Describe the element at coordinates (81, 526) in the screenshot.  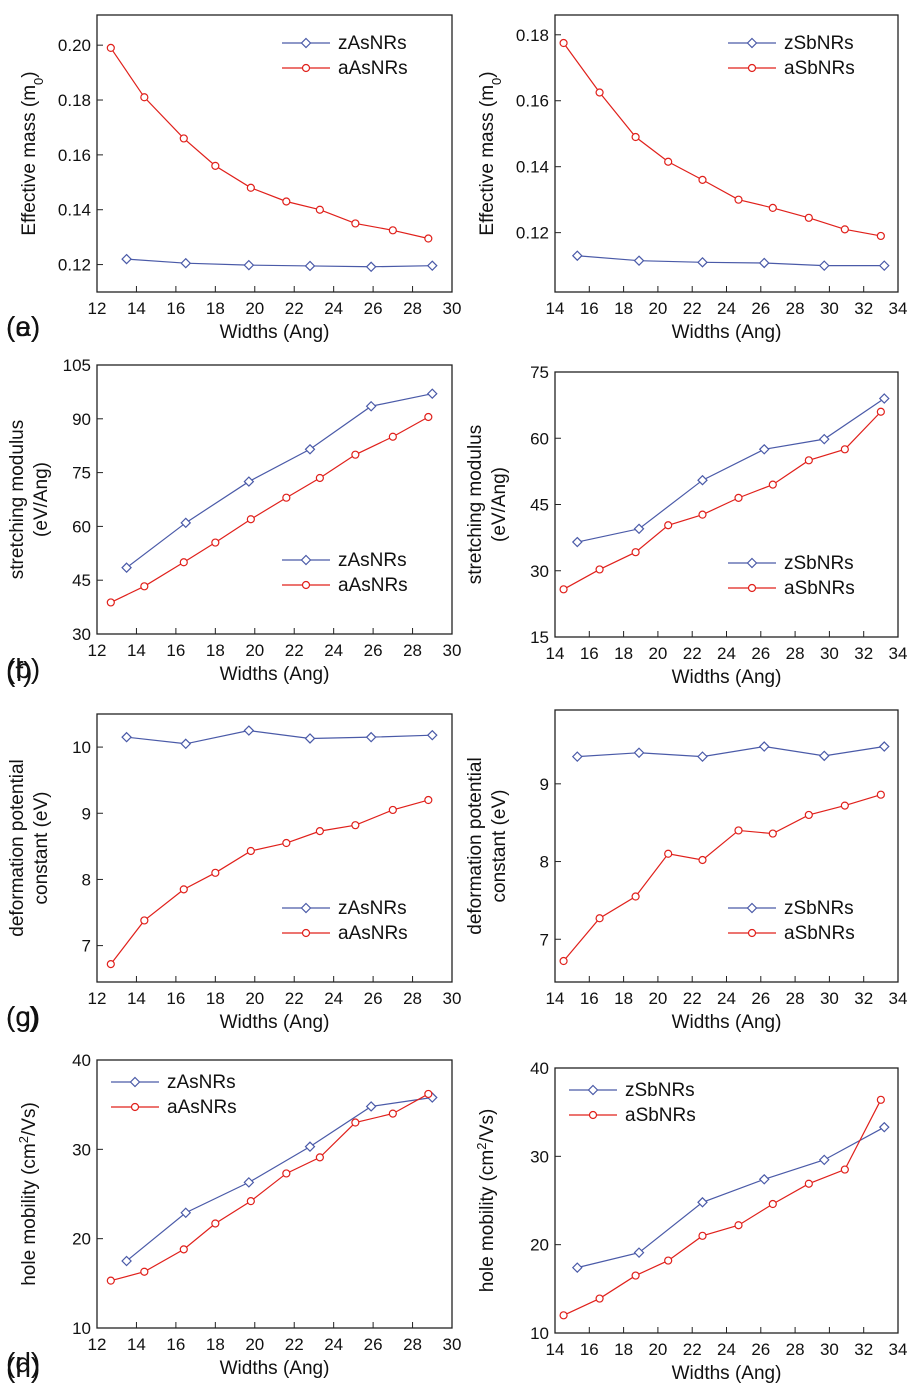
I see `y-tick-label: 60` at that location.